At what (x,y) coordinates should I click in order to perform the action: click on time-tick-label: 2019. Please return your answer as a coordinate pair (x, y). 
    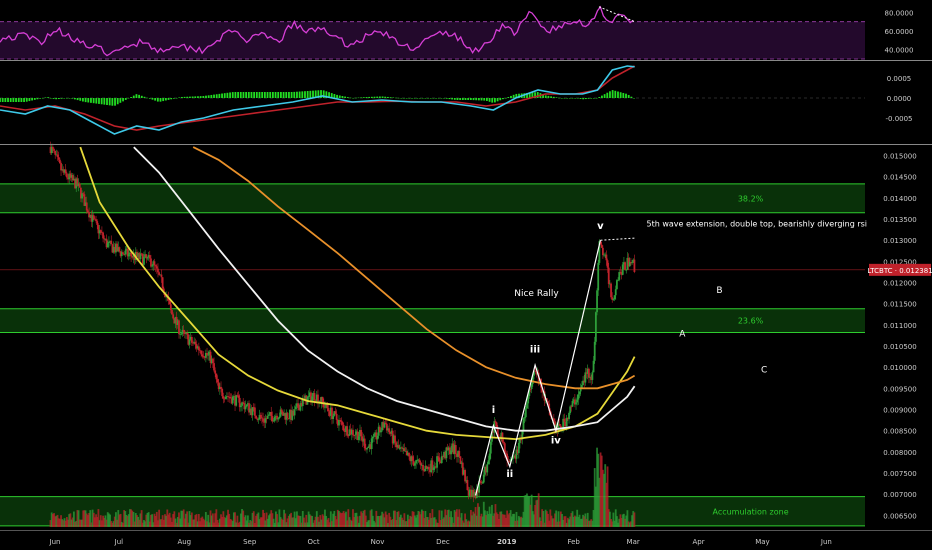
    Looking at the image, I should click on (507, 542).